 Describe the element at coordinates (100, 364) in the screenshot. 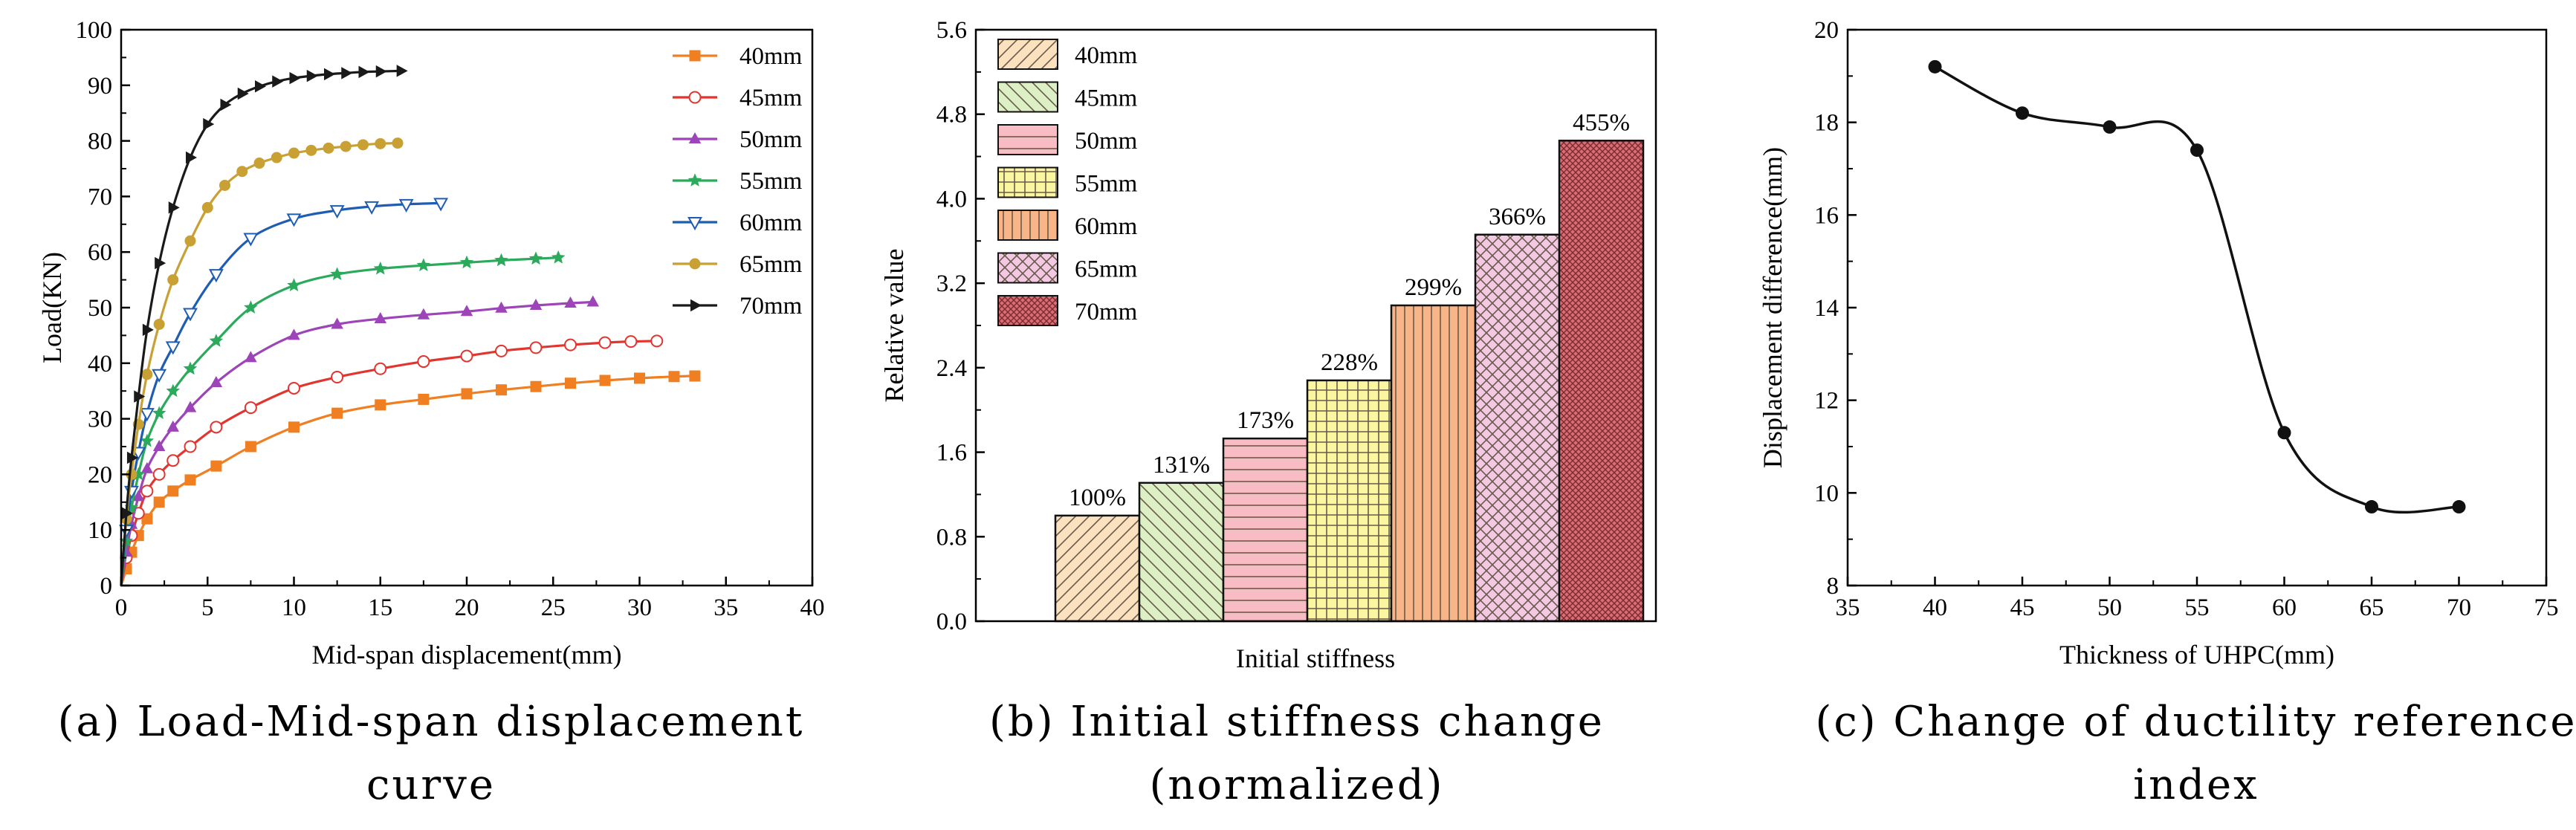

I see `y-tick-label: 40` at that location.